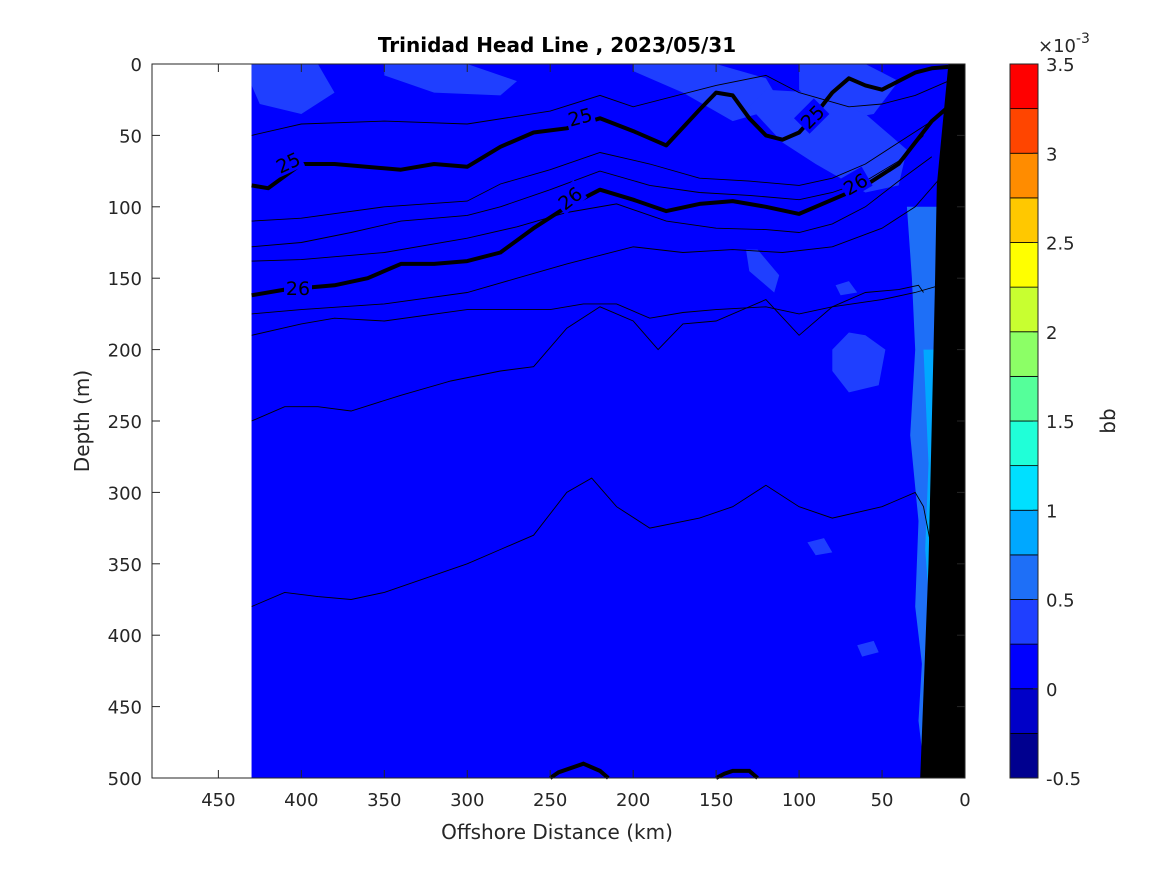 The image size is (1167, 875). I want to click on x-axis-label: Offshore Distance (km), so click(557, 832).